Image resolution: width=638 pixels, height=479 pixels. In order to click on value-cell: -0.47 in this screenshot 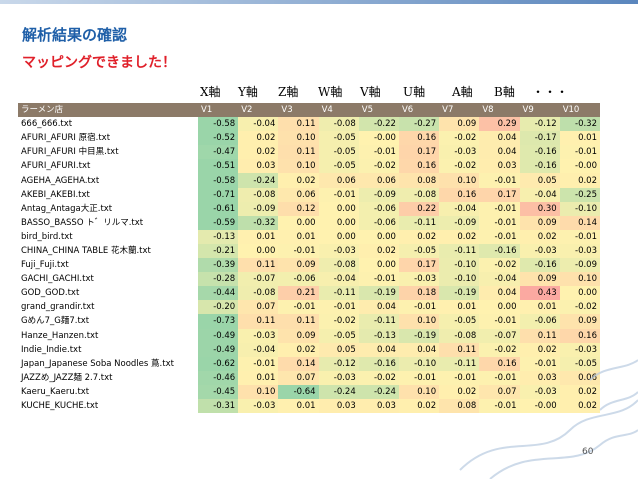, I will do `click(218, 152)`.